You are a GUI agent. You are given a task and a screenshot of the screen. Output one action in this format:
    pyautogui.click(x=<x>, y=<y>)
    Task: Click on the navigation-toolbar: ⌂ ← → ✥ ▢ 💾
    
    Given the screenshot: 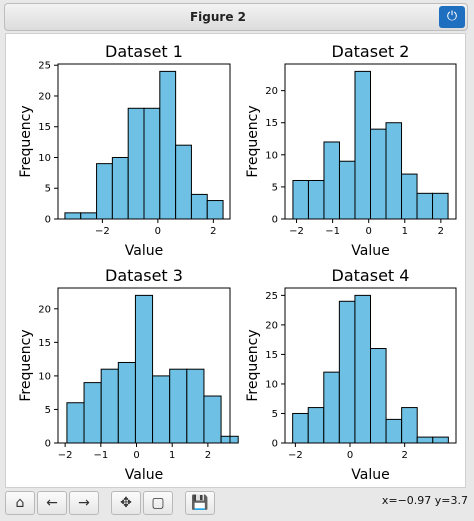 What is the action you would take?
    pyautogui.click(x=110, y=504)
    